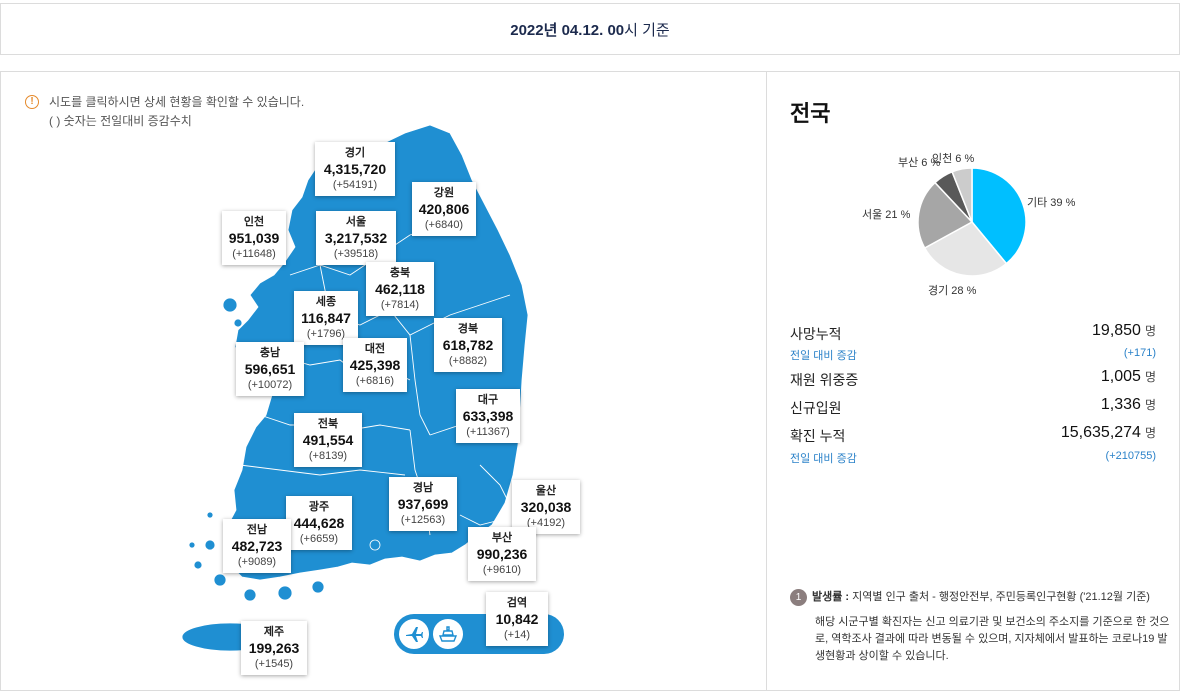 This screenshot has width=1183, height=694. Describe the element at coordinates (1116, 330) in the screenshot. I see `stat-deaths-number: 19,850` at that location.